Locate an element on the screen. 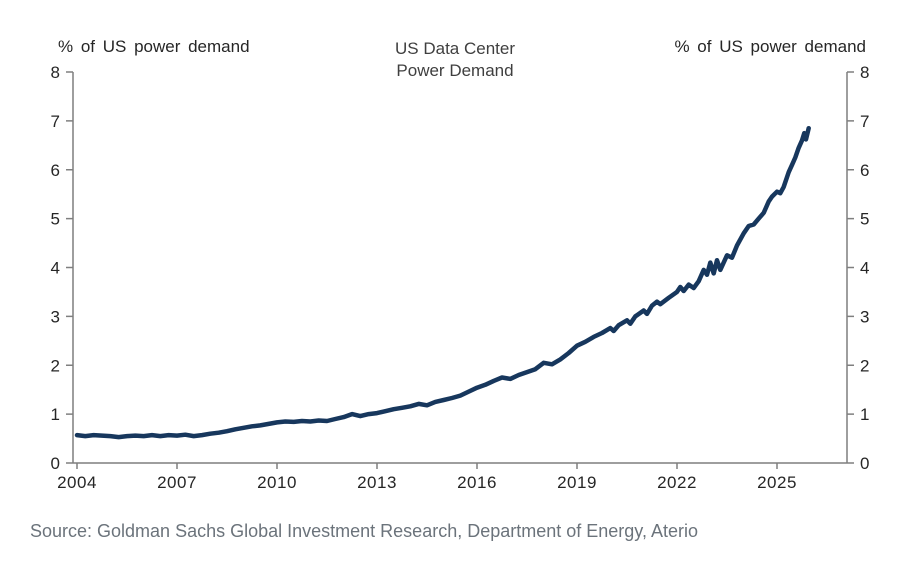 This screenshot has width=910, height=576. y-tick-label-right: 6 is located at coordinates (864, 170).